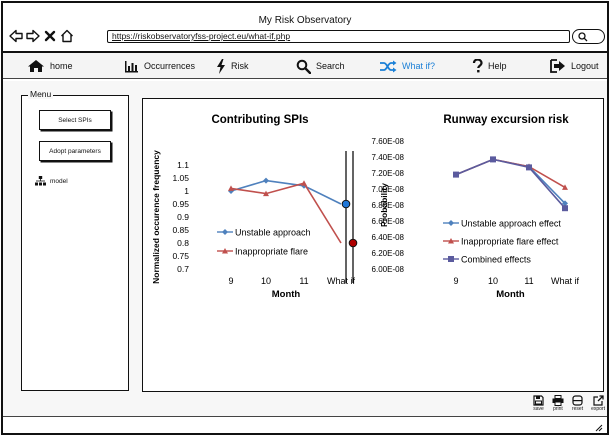 The image size is (611, 437). What do you see at coordinates (271, 252) in the screenshot?
I see `chart-0-legend-label: Inappropriate flare` at bounding box center [271, 252].